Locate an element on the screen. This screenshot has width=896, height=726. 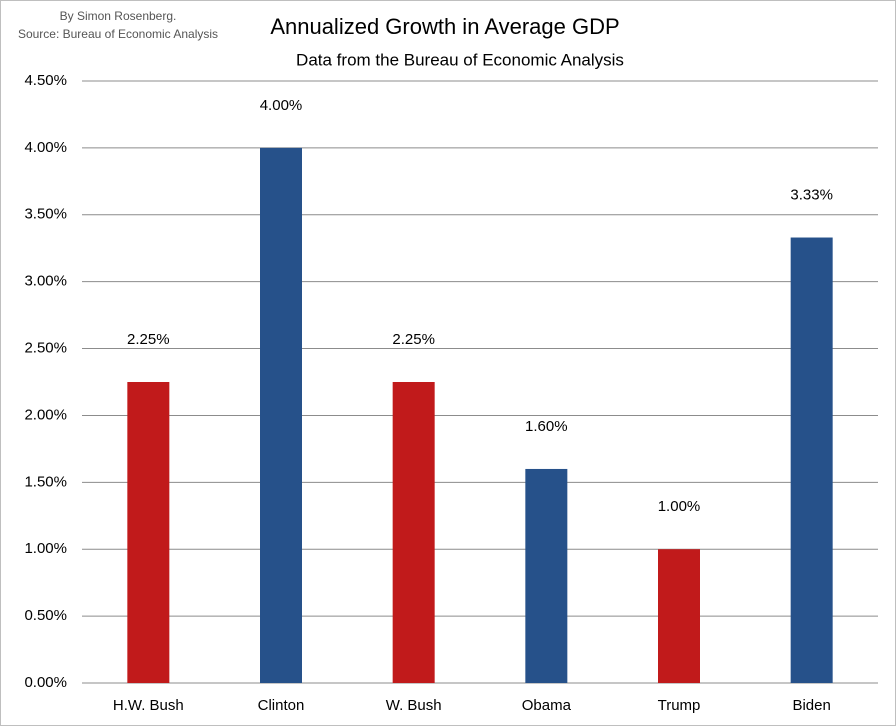
y-tick-label: 3.00% is located at coordinates (45, 281).